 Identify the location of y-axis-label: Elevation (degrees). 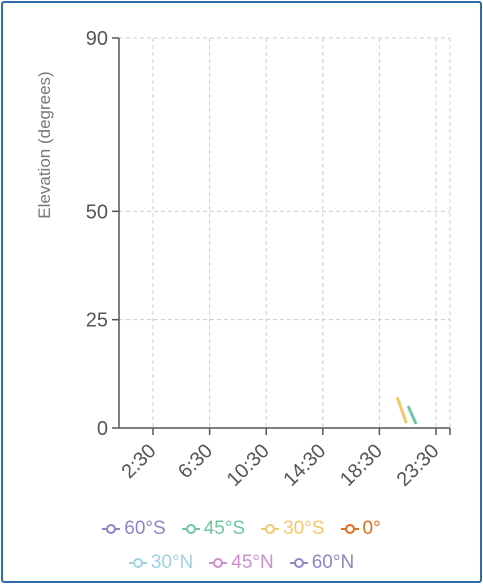
(44, 144).